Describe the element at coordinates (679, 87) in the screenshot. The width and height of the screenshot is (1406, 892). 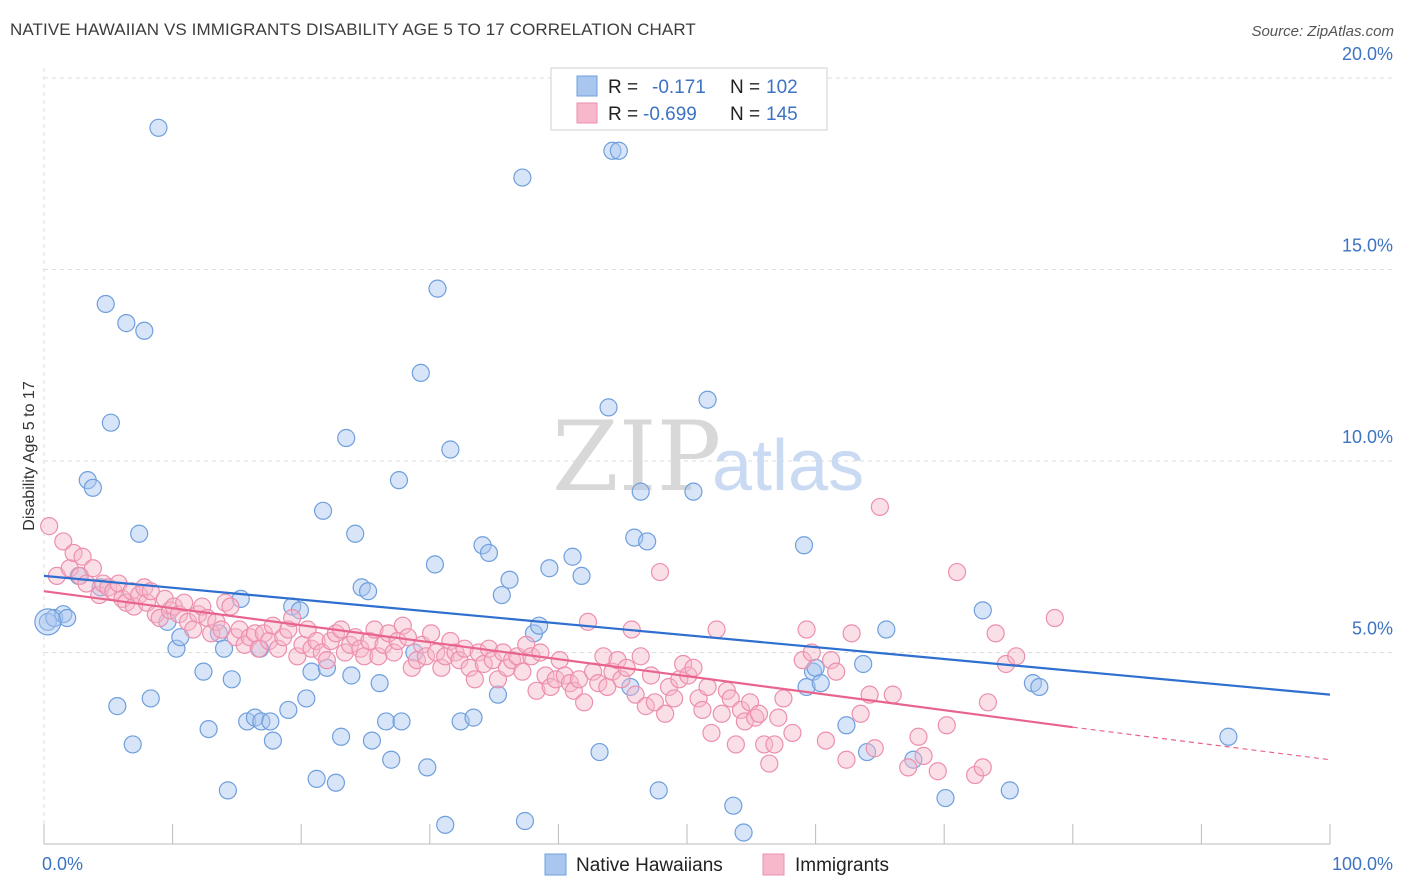
I see `legend-r-value-blue: -0.171` at that location.